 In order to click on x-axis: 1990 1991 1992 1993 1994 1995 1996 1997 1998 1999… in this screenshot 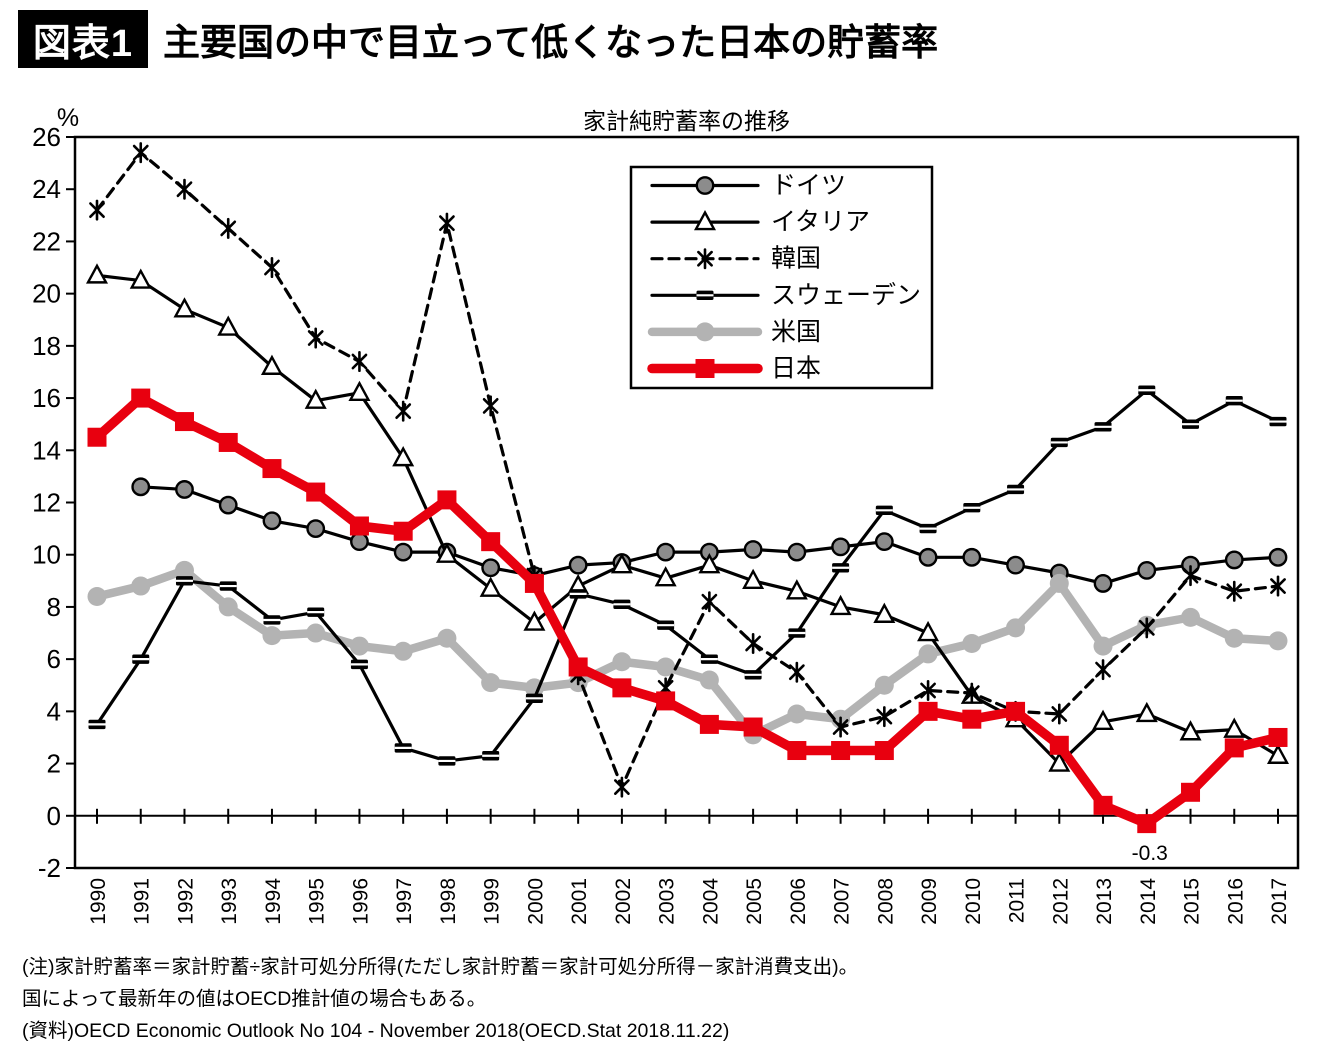, I will do `click(689, 866)`.